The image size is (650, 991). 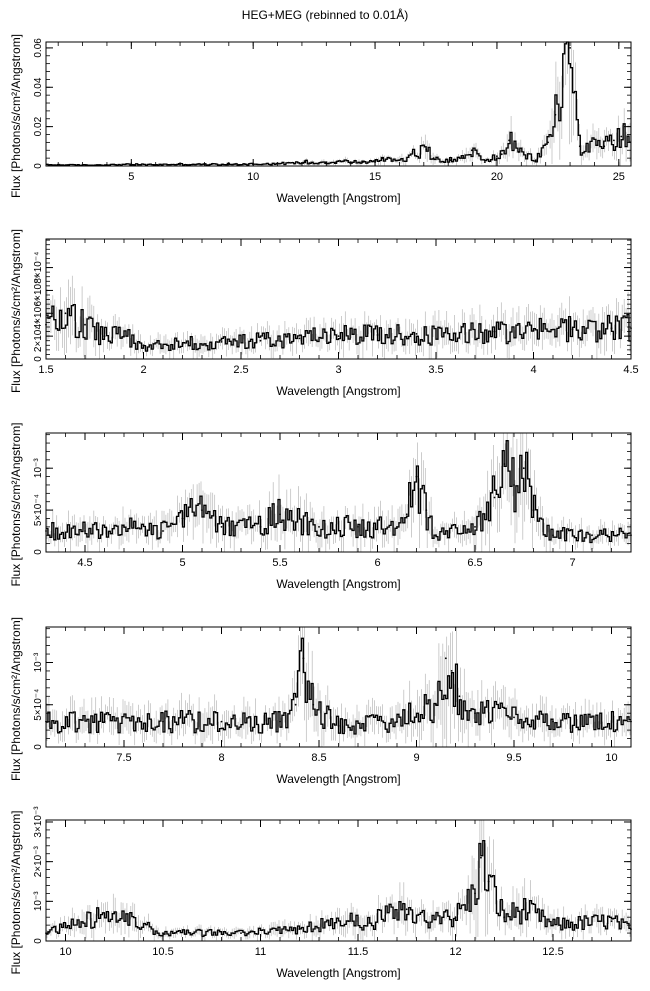 What do you see at coordinates (513, 758) in the screenshot?
I see `x-tick-label: 9.5` at bounding box center [513, 758].